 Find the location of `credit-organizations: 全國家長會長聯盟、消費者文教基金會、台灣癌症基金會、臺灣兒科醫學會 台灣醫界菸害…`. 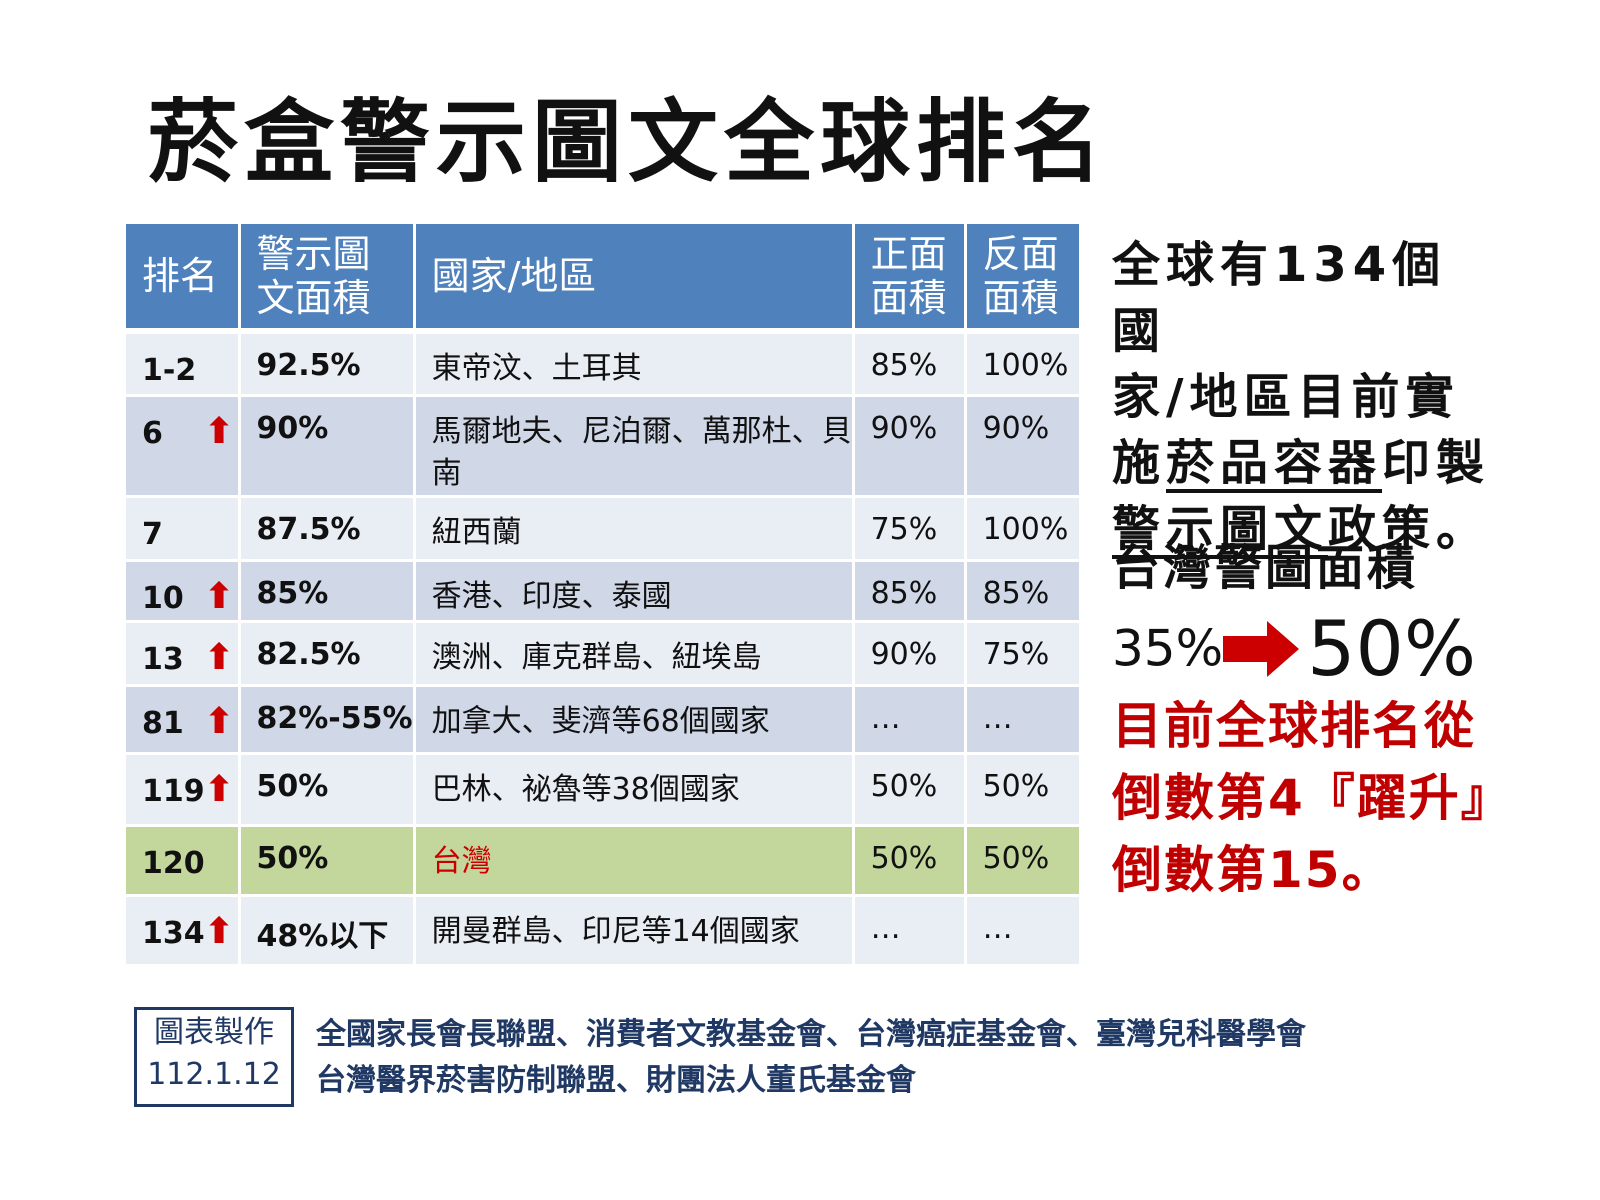

credit-organizations: 全國家長會長聯盟、消費者文教基金會、台灣癌症基金會、臺灣兒科醫學會 台灣醫界菸害… is located at coordinates (811, 1058).